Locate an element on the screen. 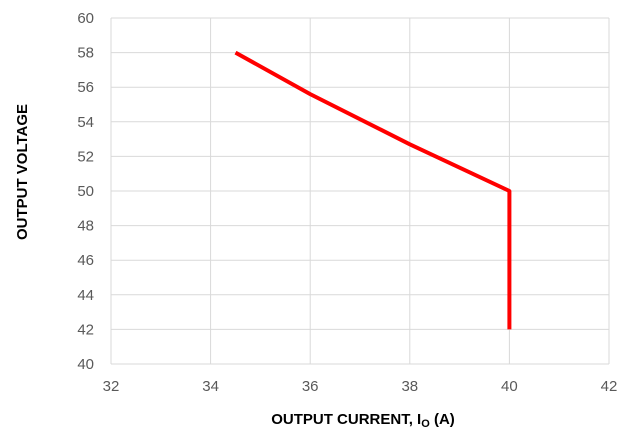  y-tick-label: 58 is located at coordinates (85, 53).